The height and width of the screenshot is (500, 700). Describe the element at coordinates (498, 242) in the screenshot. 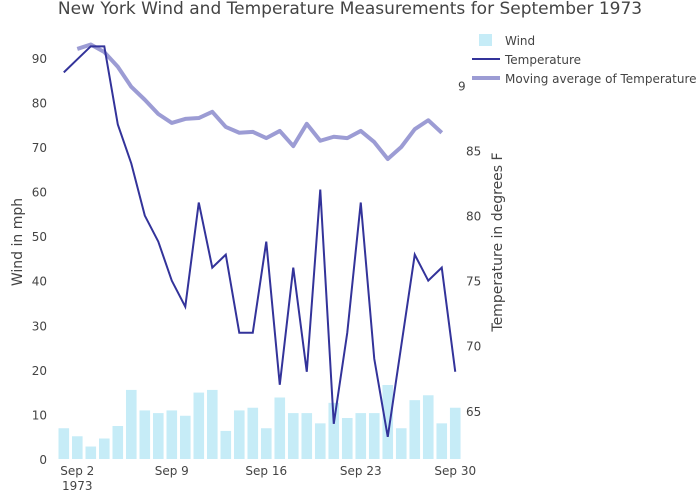

I see `y2-axis-label: Temperature in degrees F` at that location.